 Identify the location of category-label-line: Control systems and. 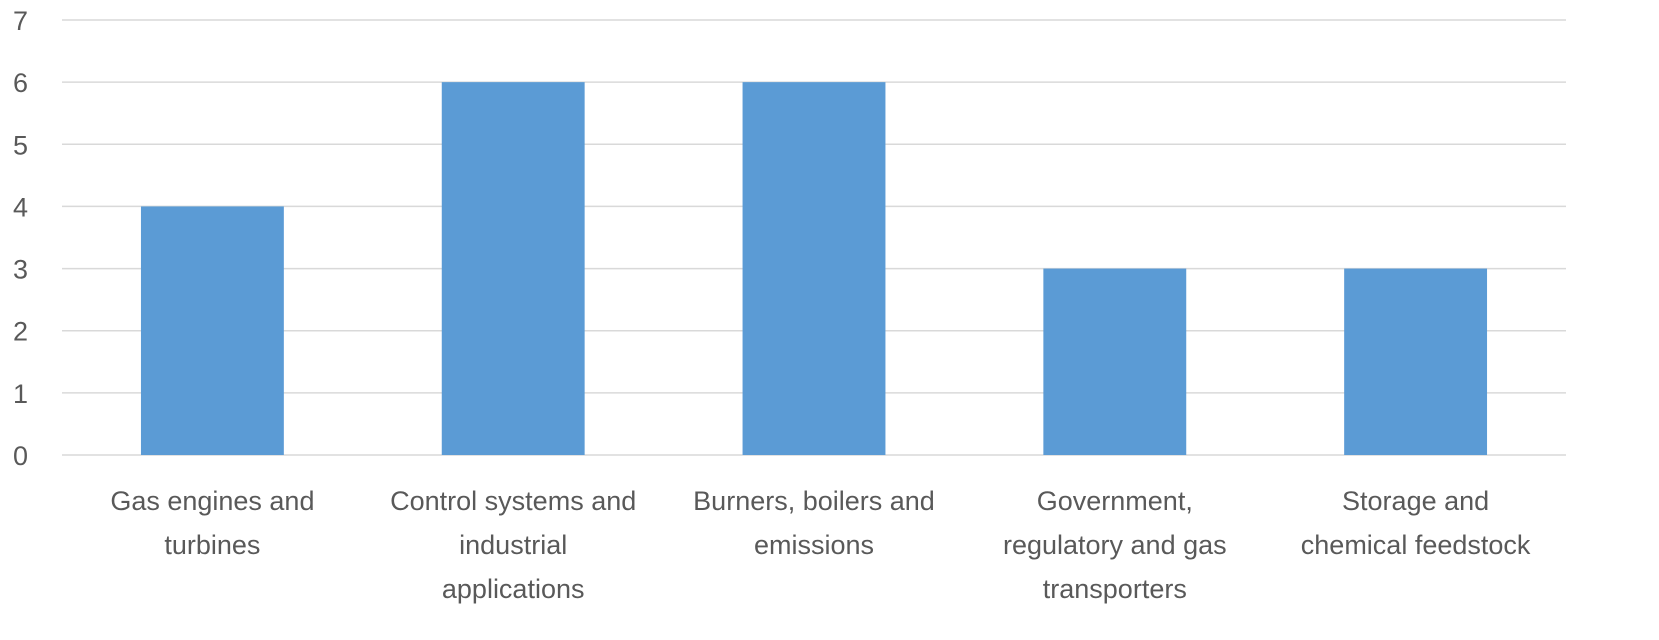
(513, 501).